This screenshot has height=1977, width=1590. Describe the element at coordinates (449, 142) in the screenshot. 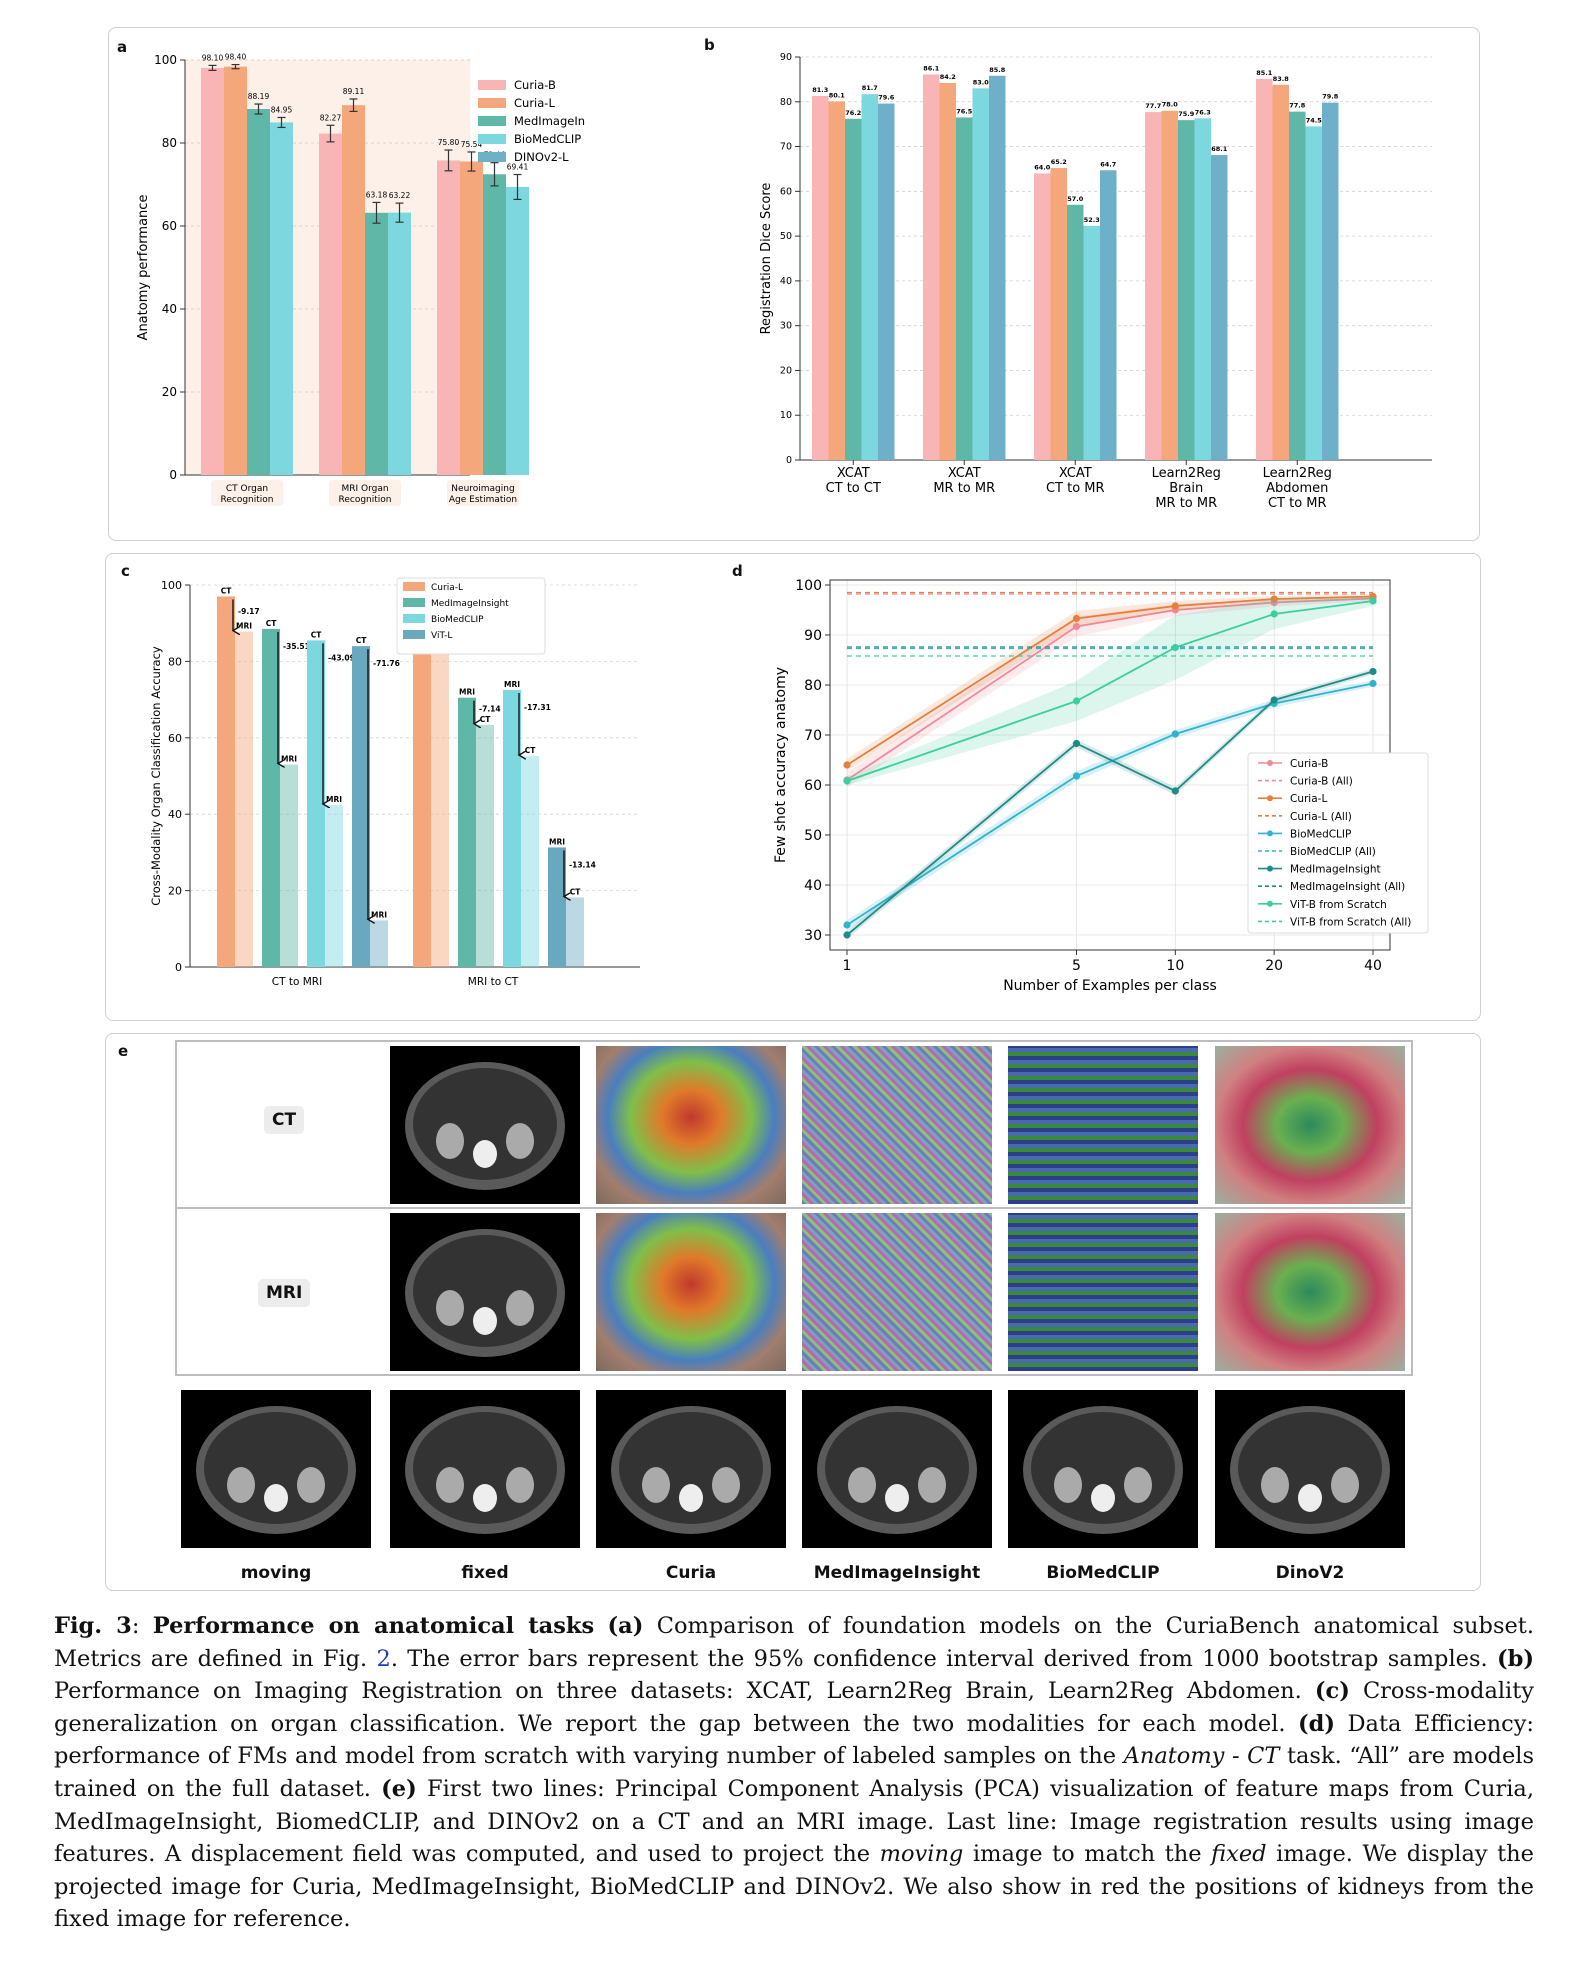

I see `data-label: 75.80` at that location.